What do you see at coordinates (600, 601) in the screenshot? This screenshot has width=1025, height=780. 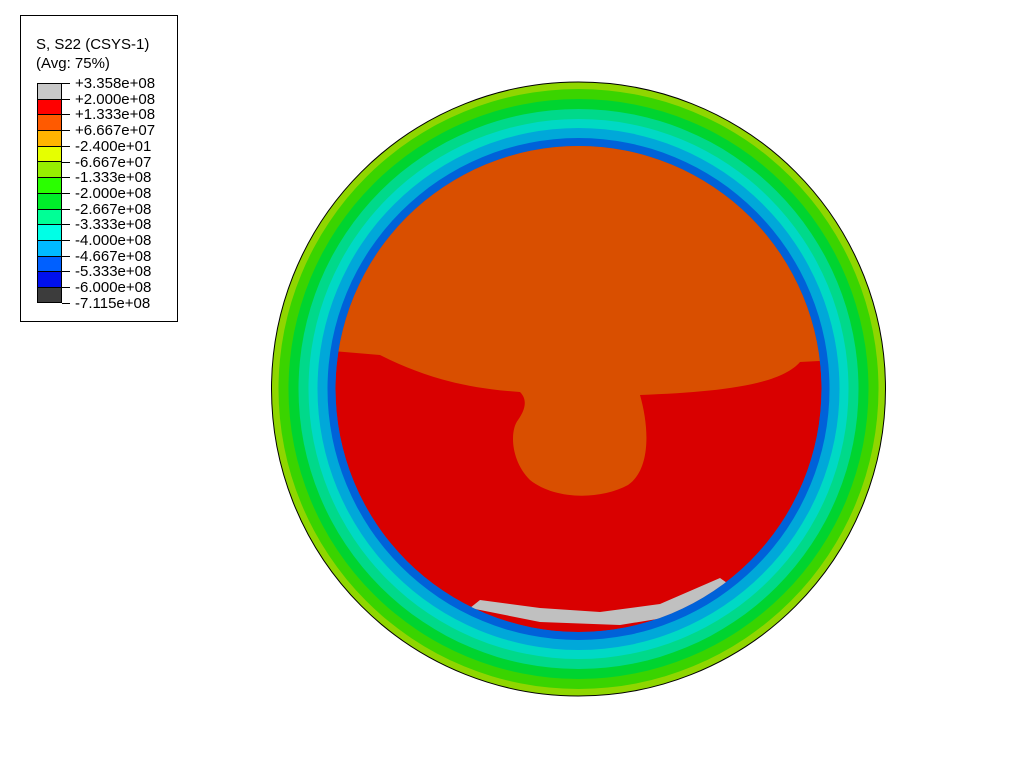 I see `grey-patch` at bounding box center [600, 601].